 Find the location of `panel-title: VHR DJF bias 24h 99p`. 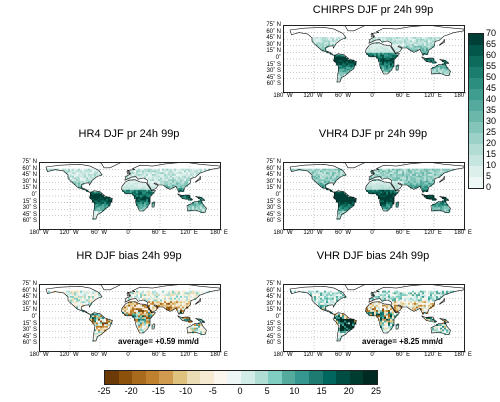

panel-title: VHR DJF bias 24h 99p is located at coordinates (373, 256).